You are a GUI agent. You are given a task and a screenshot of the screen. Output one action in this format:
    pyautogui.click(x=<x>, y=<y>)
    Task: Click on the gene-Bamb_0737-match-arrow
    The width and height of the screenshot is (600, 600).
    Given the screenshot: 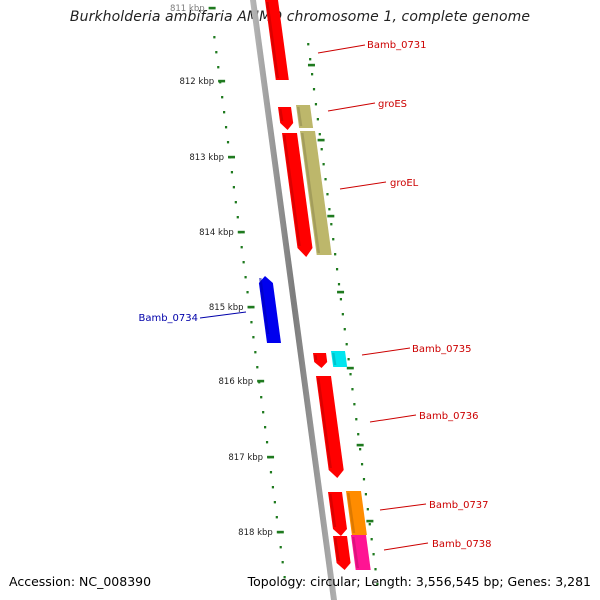 What is the action you would take?
    pyautogui.click(x=356, y=513)
    